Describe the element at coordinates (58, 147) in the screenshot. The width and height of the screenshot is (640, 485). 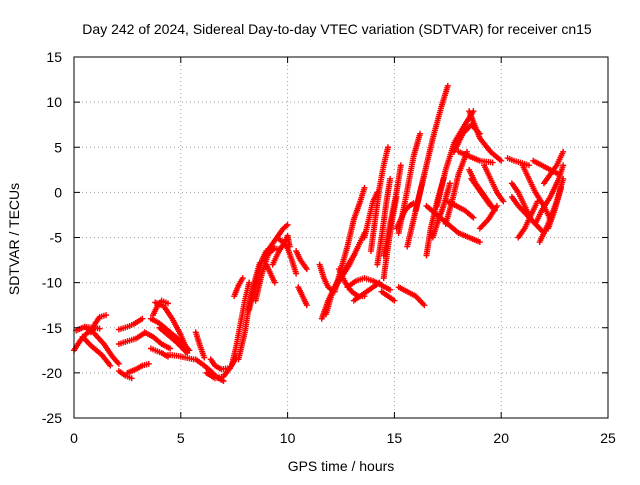
I see `y-tick-label: 5` at that location.